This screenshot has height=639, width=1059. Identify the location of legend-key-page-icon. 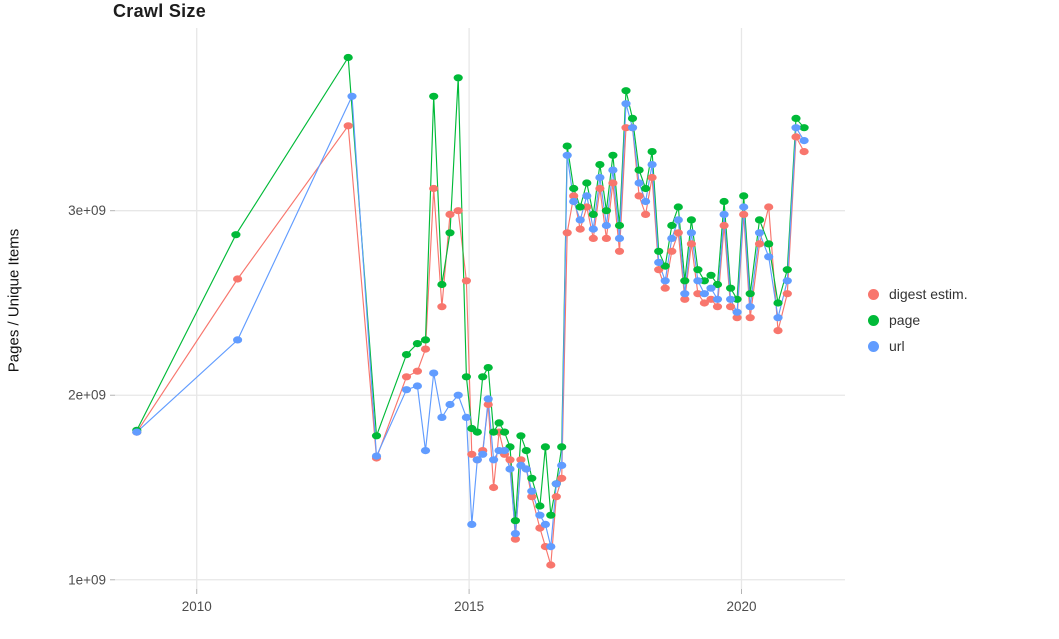
(873, 320).